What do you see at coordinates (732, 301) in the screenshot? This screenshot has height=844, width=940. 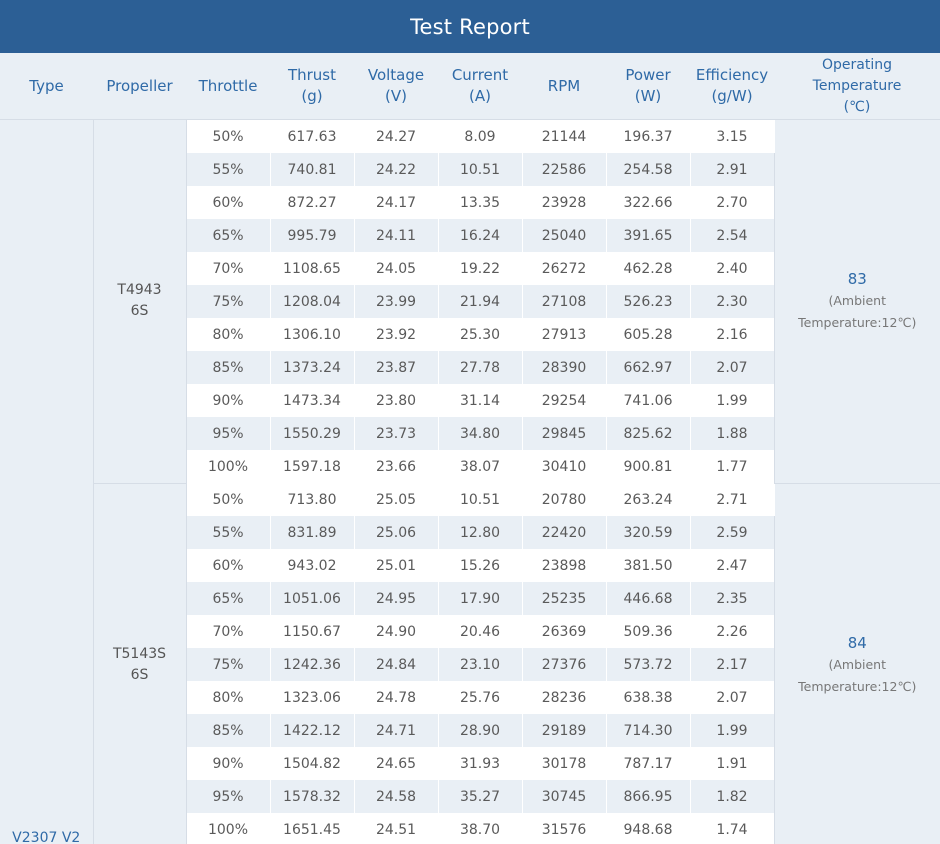 I see `efficiency-cell: 2.30` at bounding box center [732, 301].